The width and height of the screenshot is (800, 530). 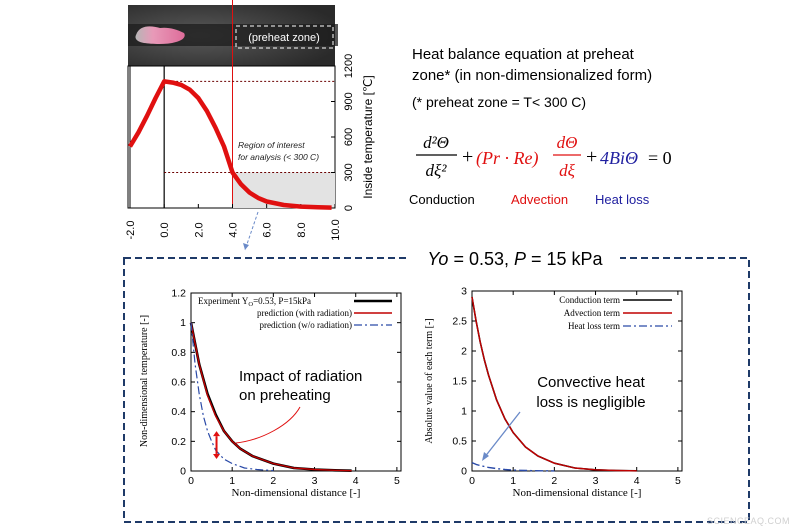 I want to click on legend-without-radiation: prediction (w/o radiation), so click(x=306, y=325).